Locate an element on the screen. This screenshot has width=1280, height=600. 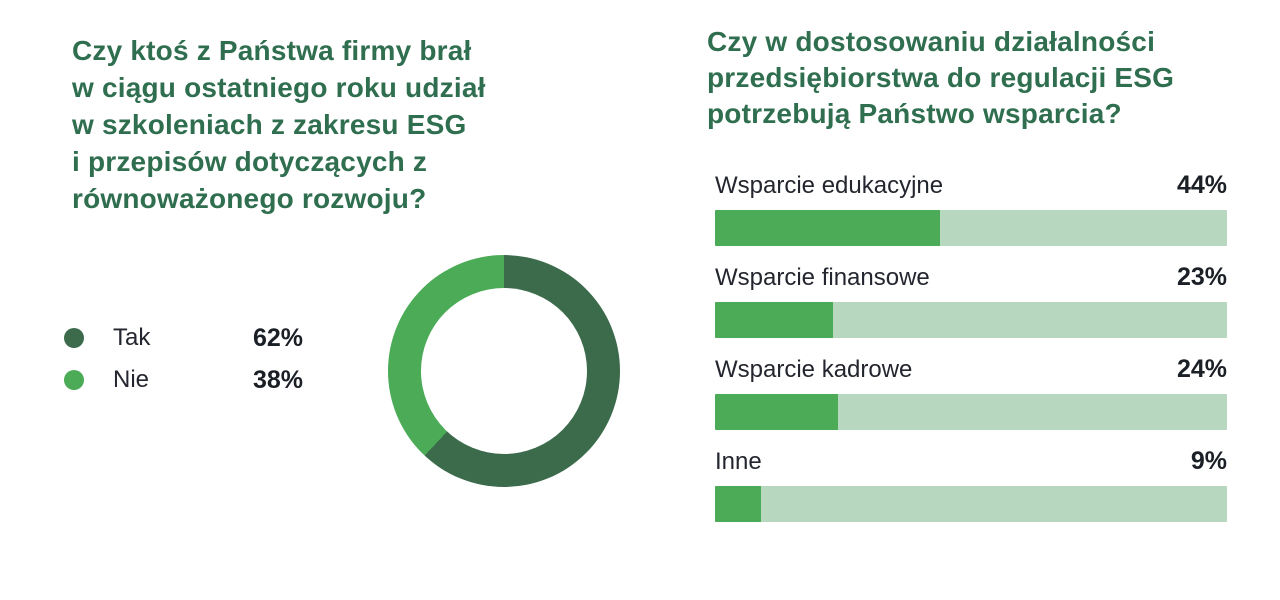
bar-row-inne: Inne 9% is located at coordinates (971, 484).